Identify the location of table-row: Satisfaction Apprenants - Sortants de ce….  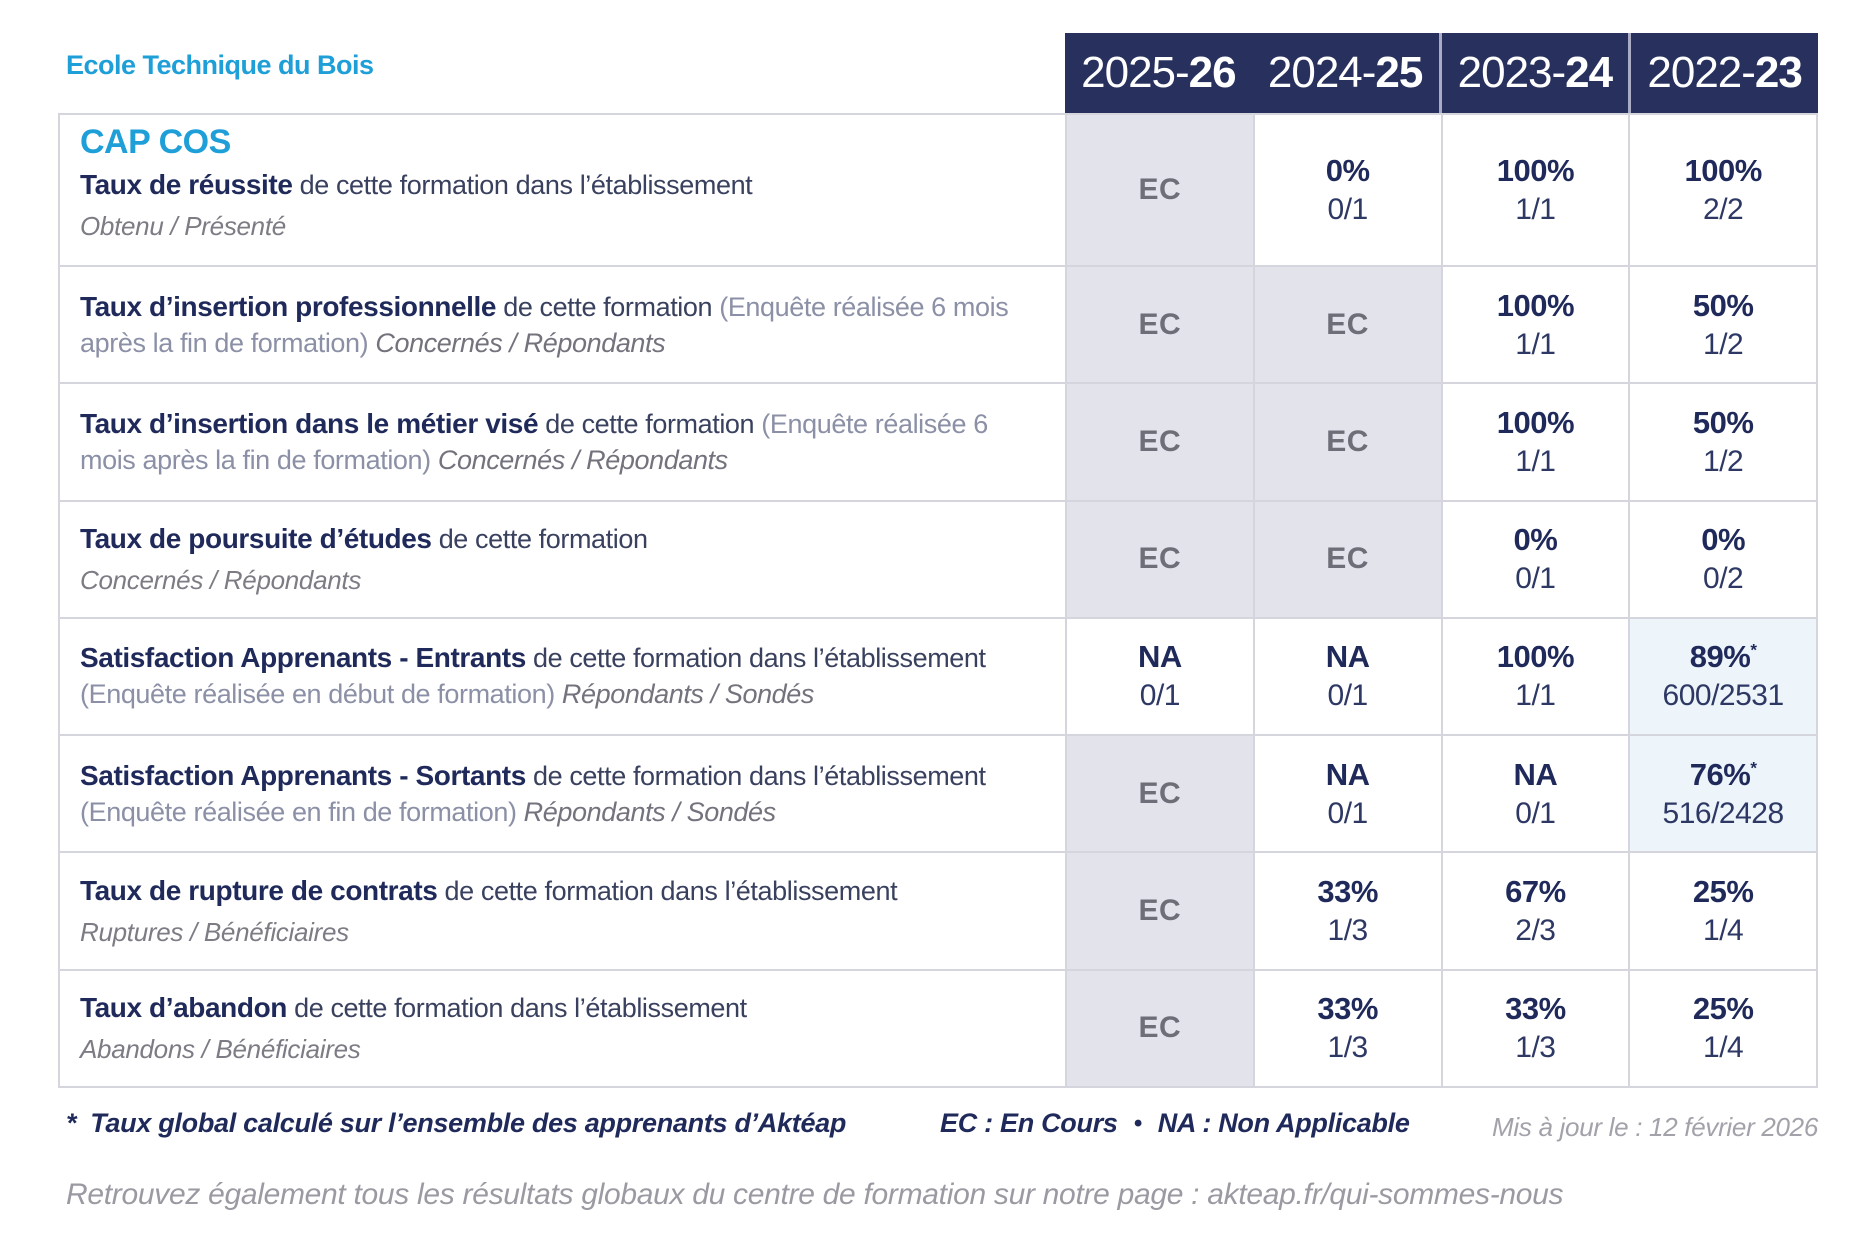
(938, 793).